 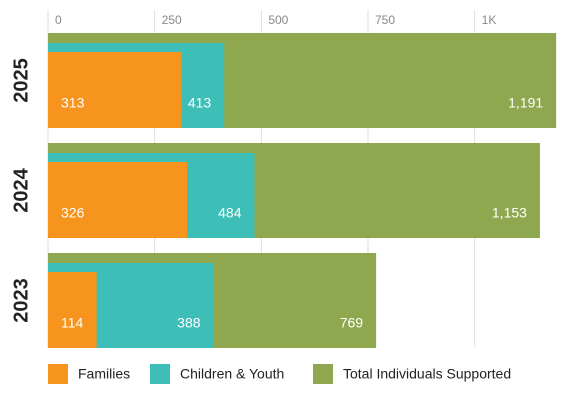 I want to click on value-label: 1,191, so click(x=525, y=103).